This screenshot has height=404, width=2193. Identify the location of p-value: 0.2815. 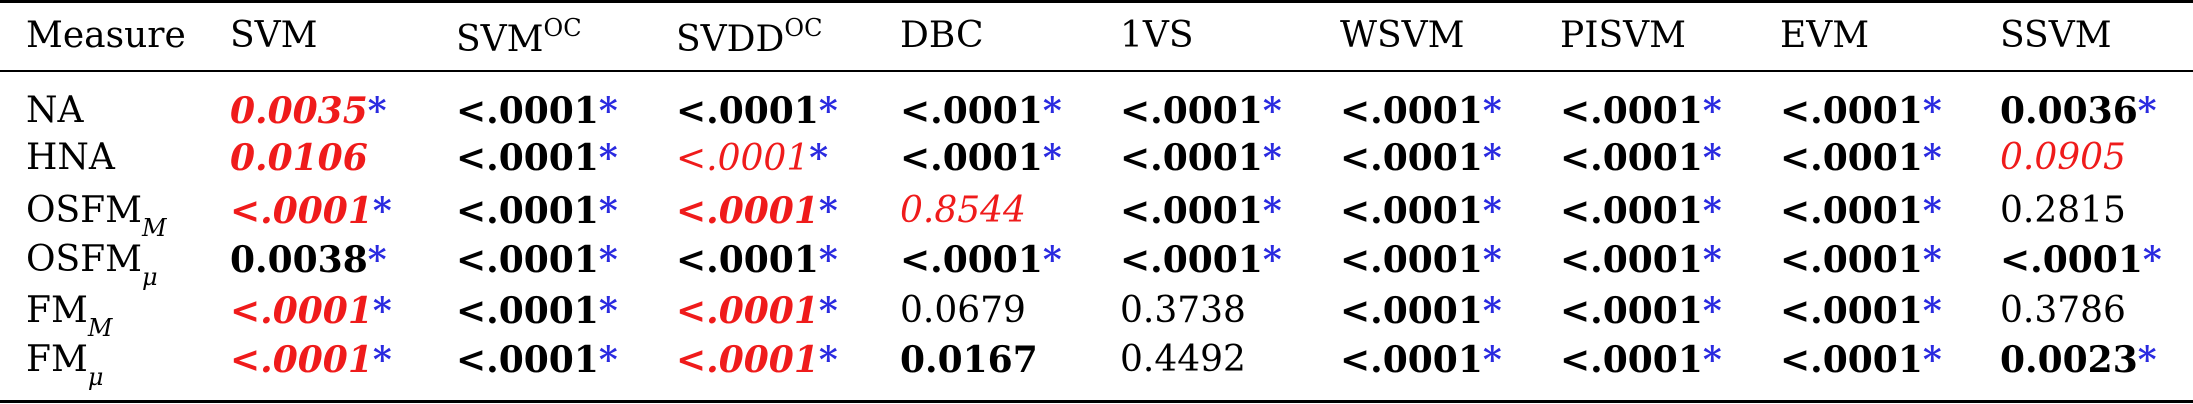
(2063, 210).